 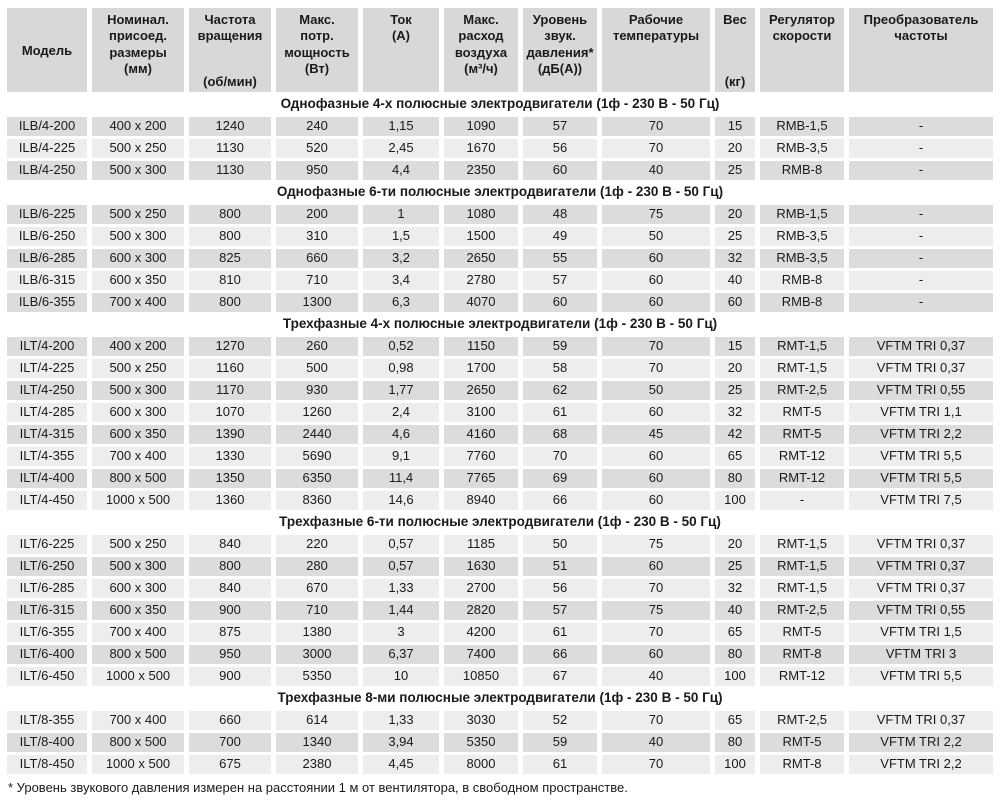 What do you see at coordinates (481, 236) in the screenshot?
I see `cell-airflow: 1500` at bounding box center [481, 236].